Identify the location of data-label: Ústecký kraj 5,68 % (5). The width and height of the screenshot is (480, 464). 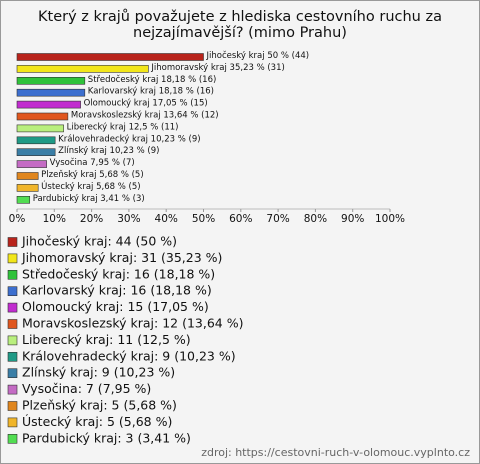
(90, 186).